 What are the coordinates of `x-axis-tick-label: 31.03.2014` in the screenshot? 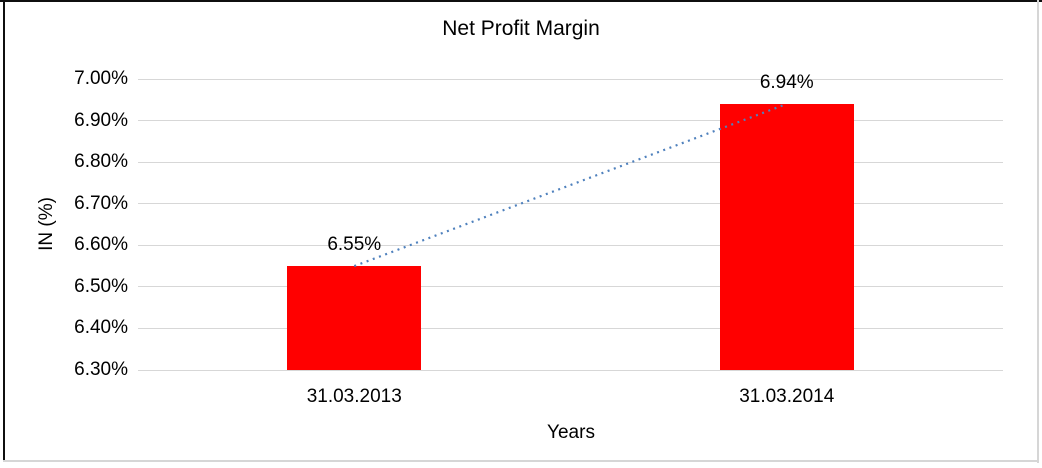 It's located at (787, 396).